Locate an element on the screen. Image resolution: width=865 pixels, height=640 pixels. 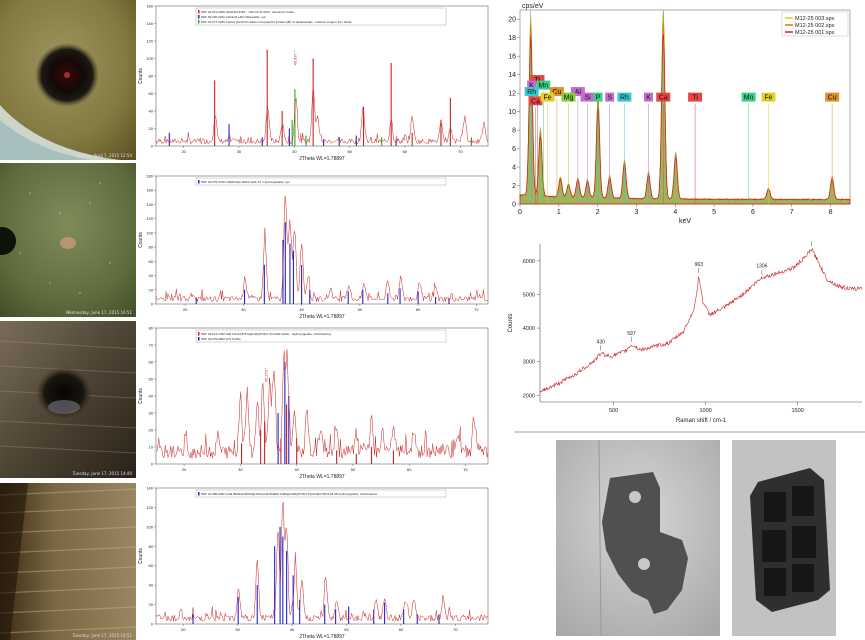
x-tick-label: 60 is located at coordinates (401, 629).